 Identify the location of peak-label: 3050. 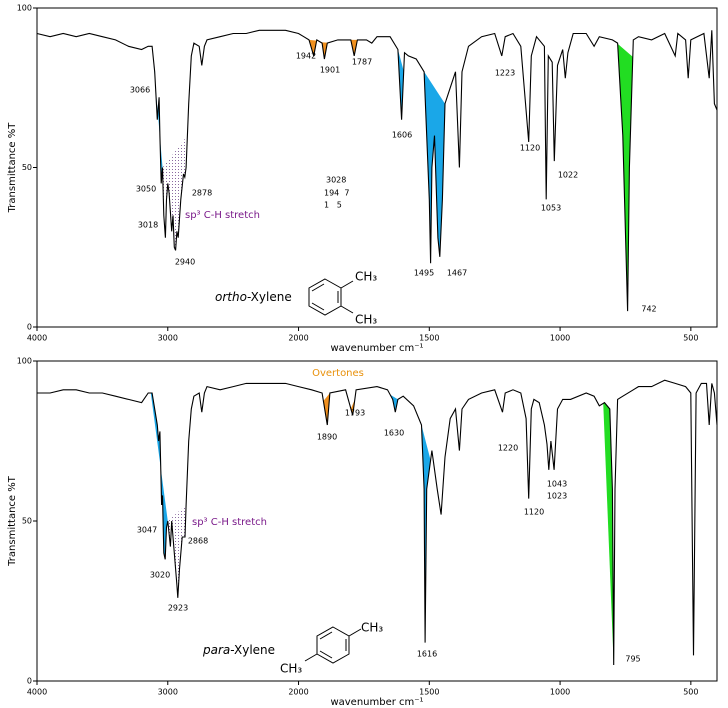
(146, 189).